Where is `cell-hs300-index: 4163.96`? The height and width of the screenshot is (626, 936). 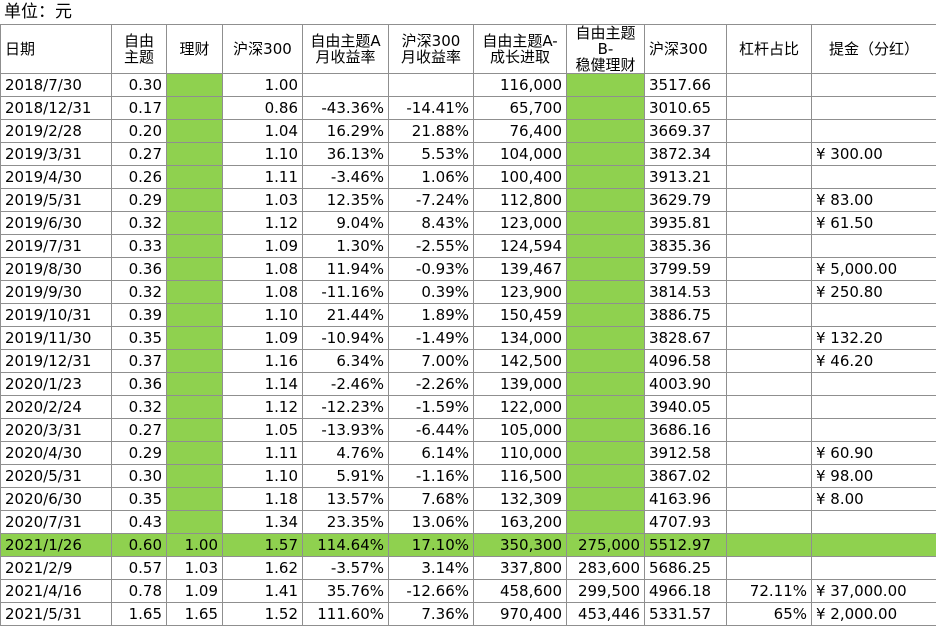
cell-hs300-index: 4163.96 is located at coordinates (686, 499).